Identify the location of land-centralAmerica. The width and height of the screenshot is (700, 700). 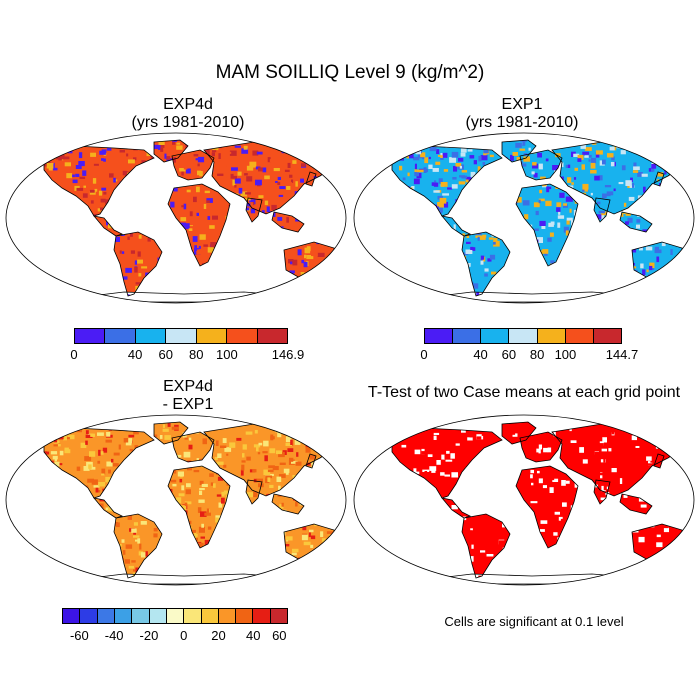
(456, 226).